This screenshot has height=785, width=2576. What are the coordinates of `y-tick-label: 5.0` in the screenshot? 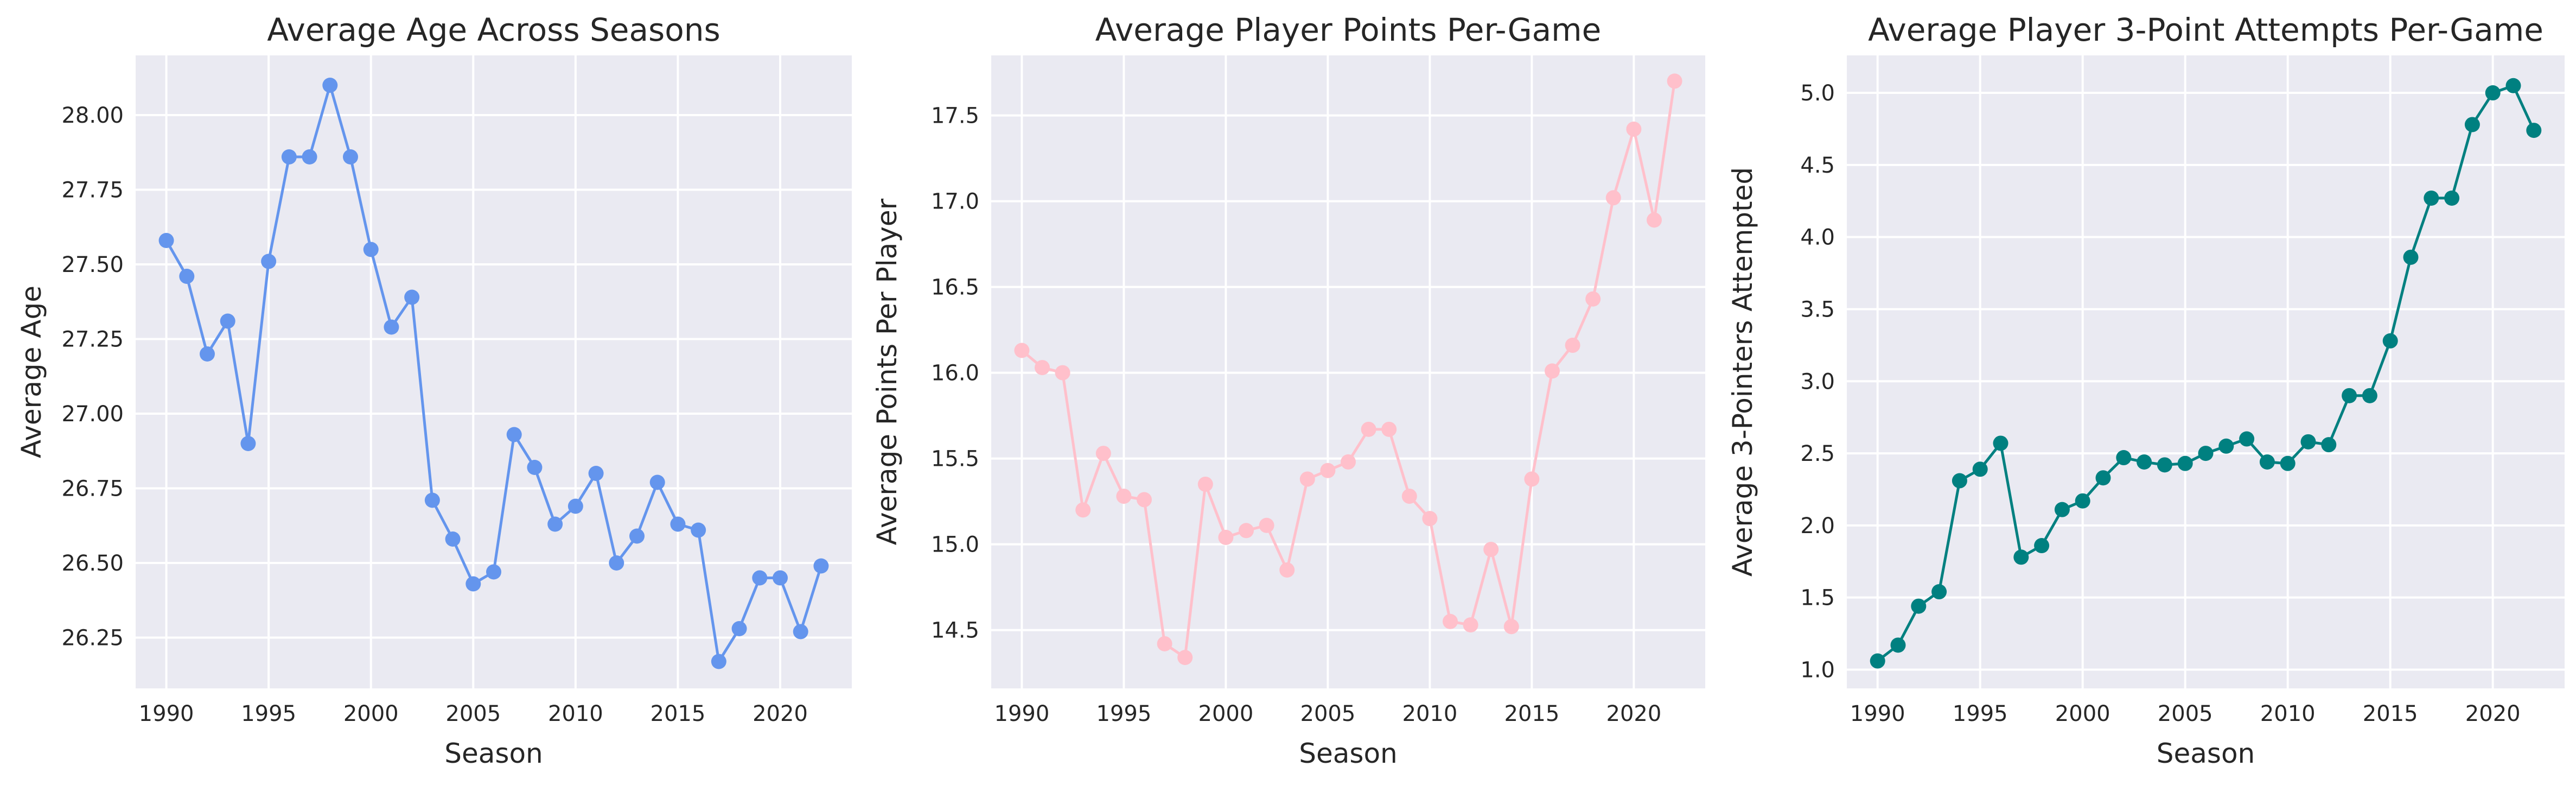 It's located at (1817, 93).